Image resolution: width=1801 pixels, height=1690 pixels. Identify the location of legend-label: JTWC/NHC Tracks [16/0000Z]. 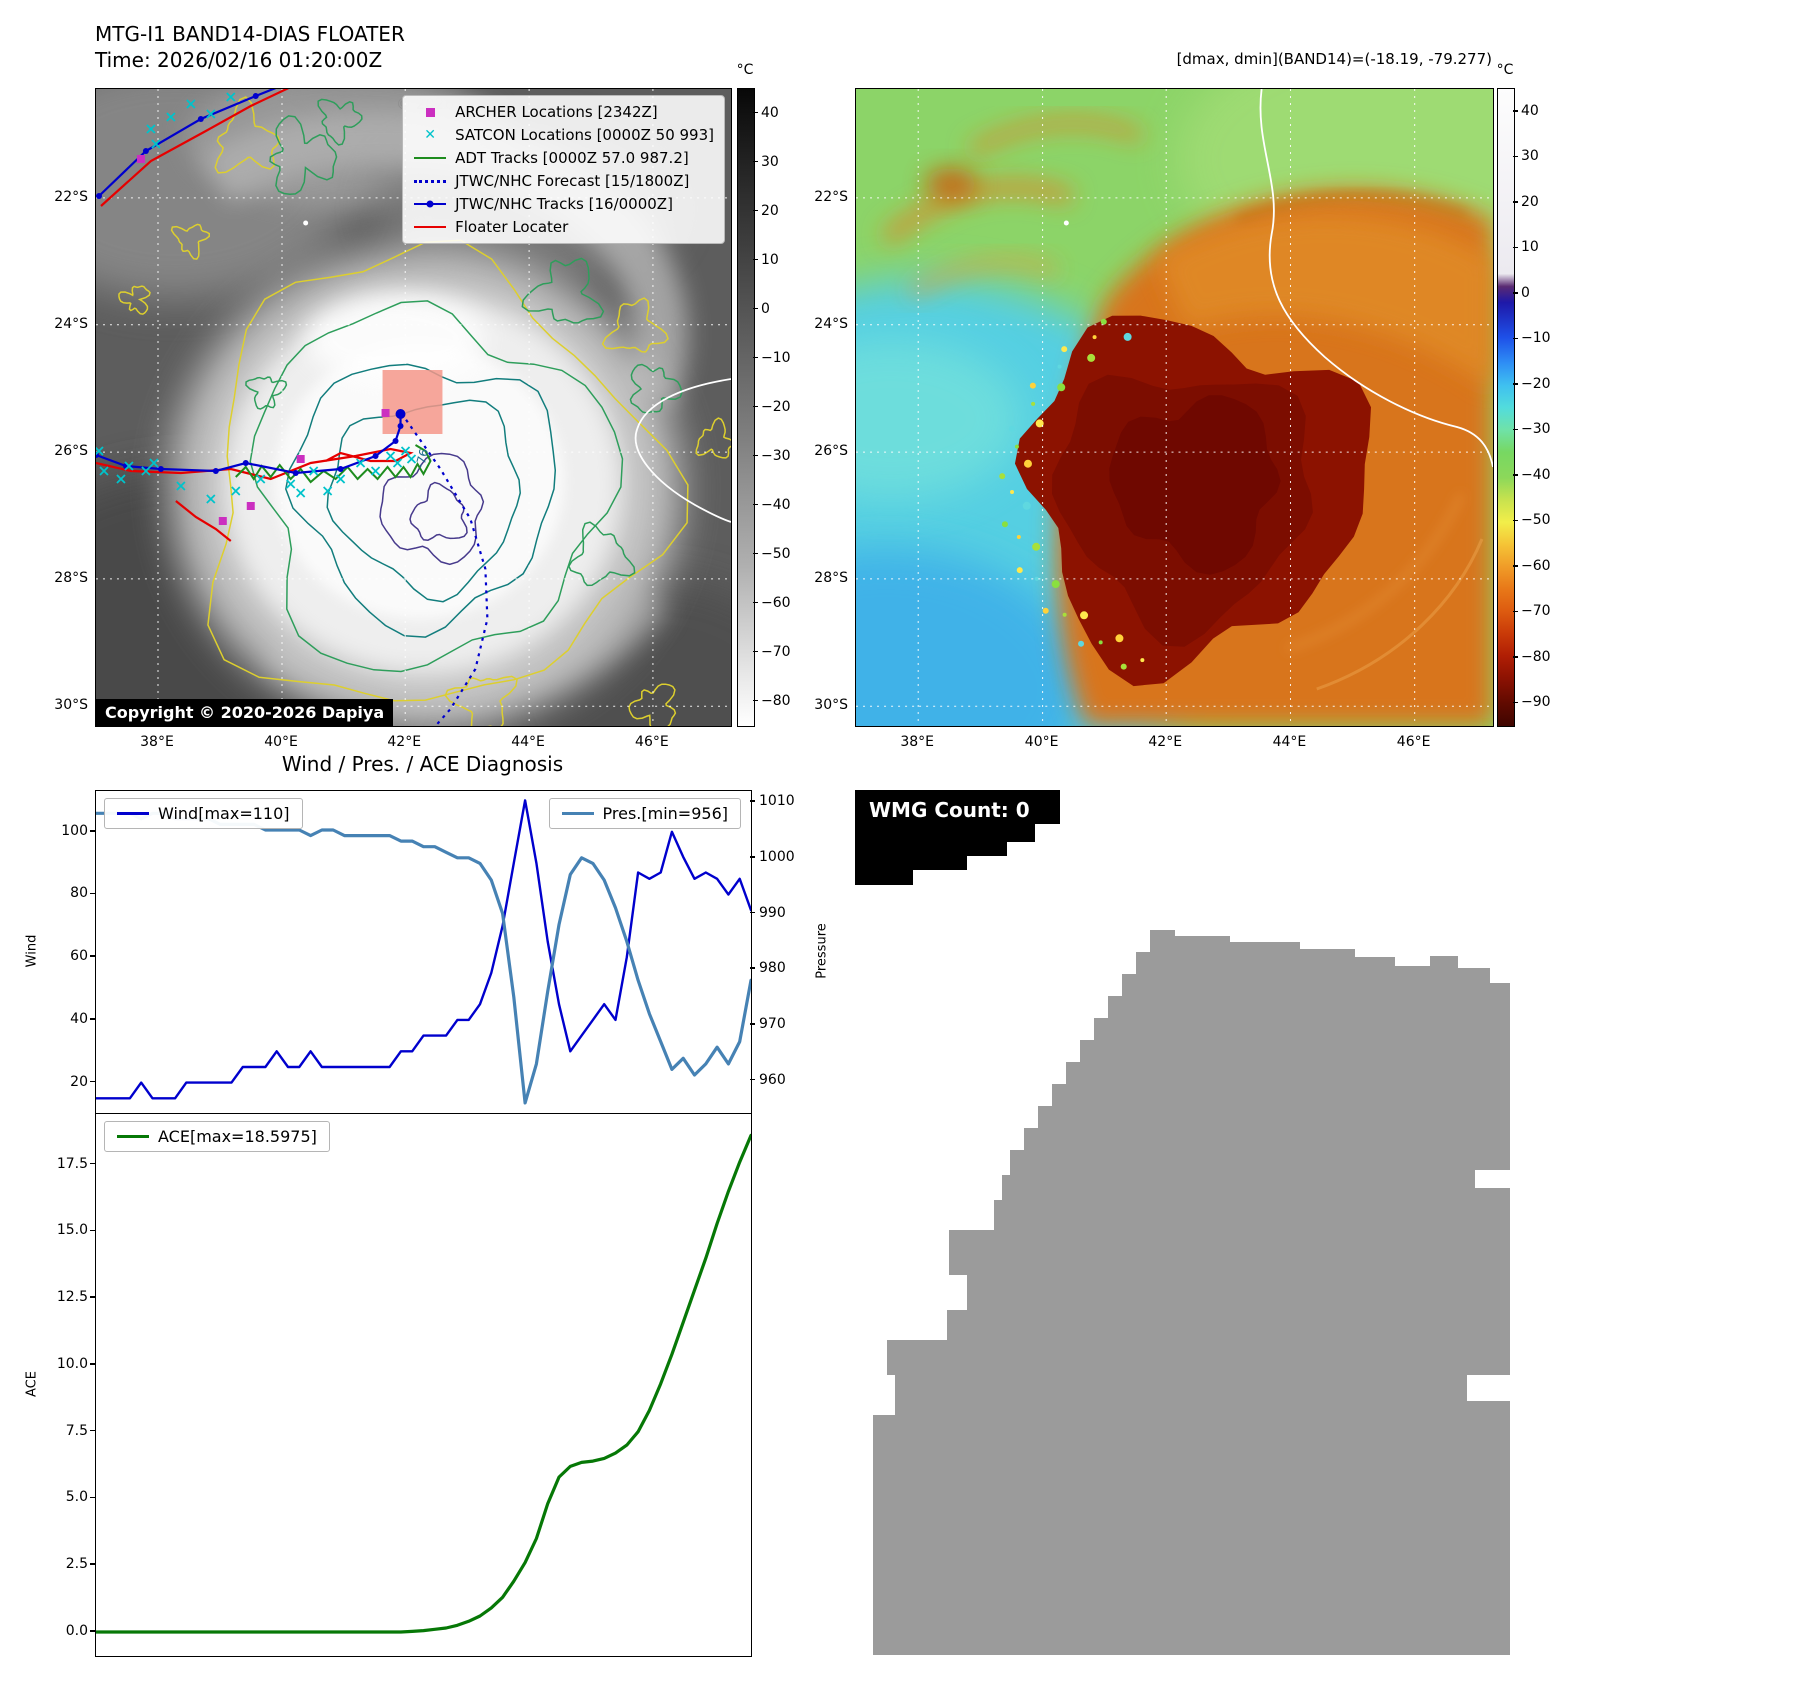
(564, 204).